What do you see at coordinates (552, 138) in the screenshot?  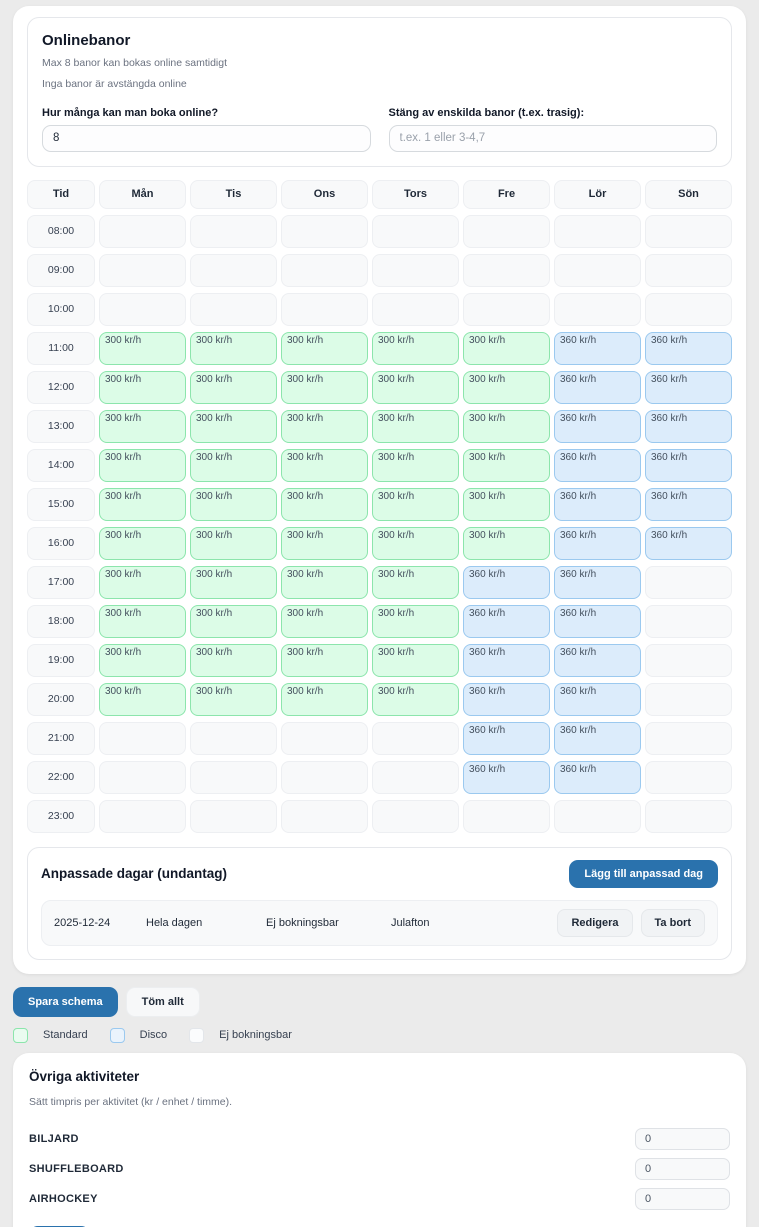 I see `disabled-lanes-input` at bounding box center [552, 138].